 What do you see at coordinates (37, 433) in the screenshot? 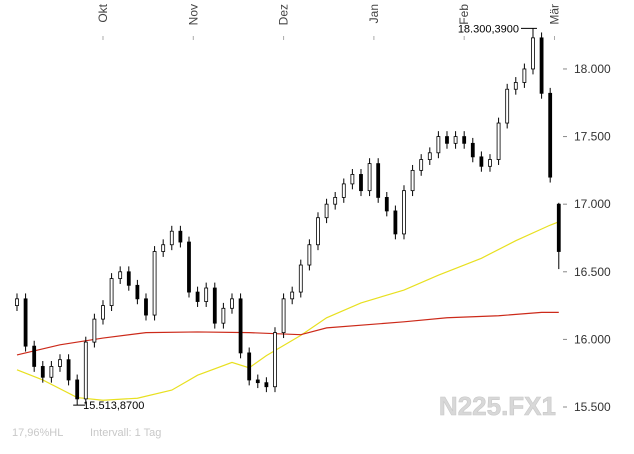
I see `footer-hl: 17,96%HL` at bounding box center [37, 433].